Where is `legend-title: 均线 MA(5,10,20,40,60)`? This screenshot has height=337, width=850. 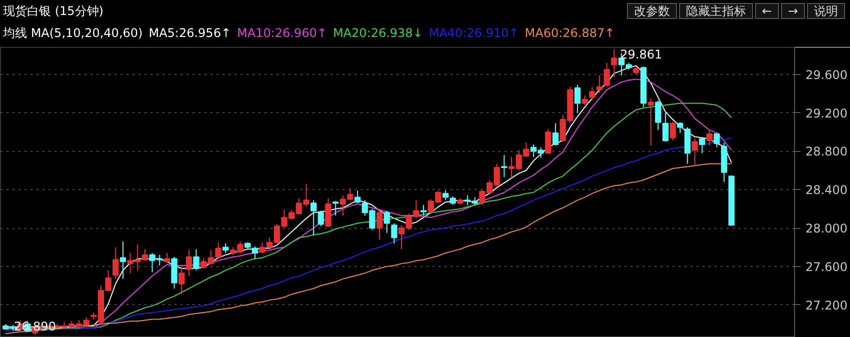
legend-title: 均线 MA(5,10,20,40,60) is located at coordinates (73, 33).